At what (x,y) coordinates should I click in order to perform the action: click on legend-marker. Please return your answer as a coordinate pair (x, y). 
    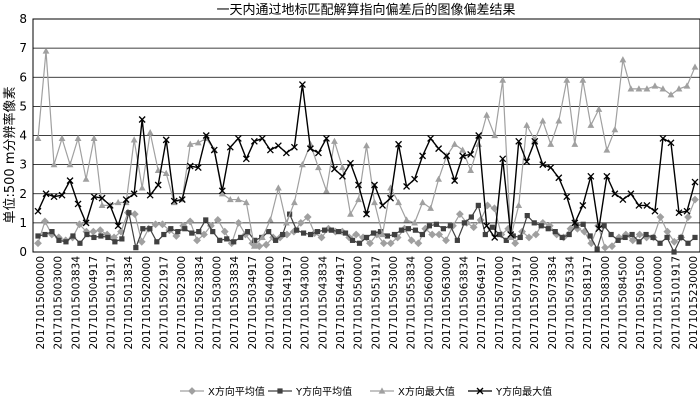
    Looking at the image, I should click on (280, 391).